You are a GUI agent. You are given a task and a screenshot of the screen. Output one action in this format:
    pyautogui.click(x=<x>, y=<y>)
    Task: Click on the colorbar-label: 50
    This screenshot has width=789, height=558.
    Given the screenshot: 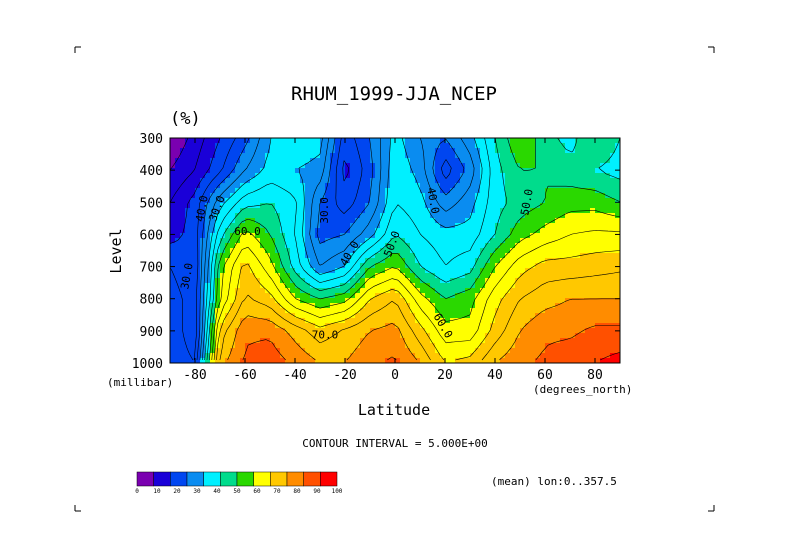 What is the action you would take?
    pyautogui.click(x=237, y=491)
    